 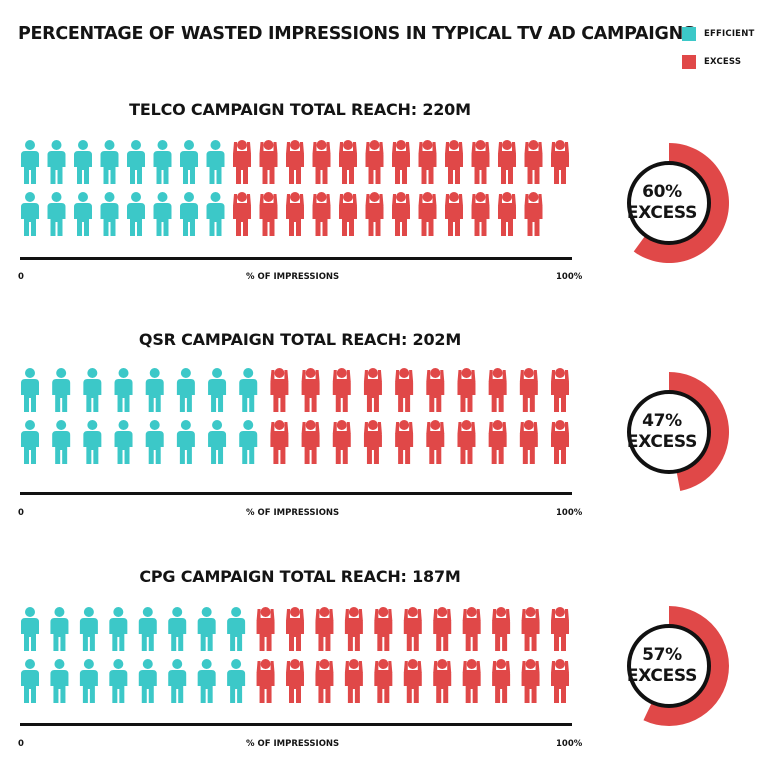 I want to click on donut-center-ring, so click(x=669, y=432).